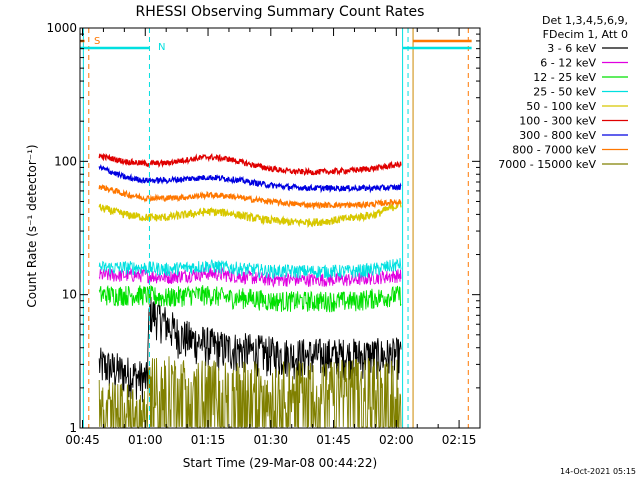 The width and height of the screenshot is (640, 480). What do you see at coordinates (598, 471) in the screenshot?
I see `timestamp: 14-Oct-2021 05:15` at bounding box center [598, 471].